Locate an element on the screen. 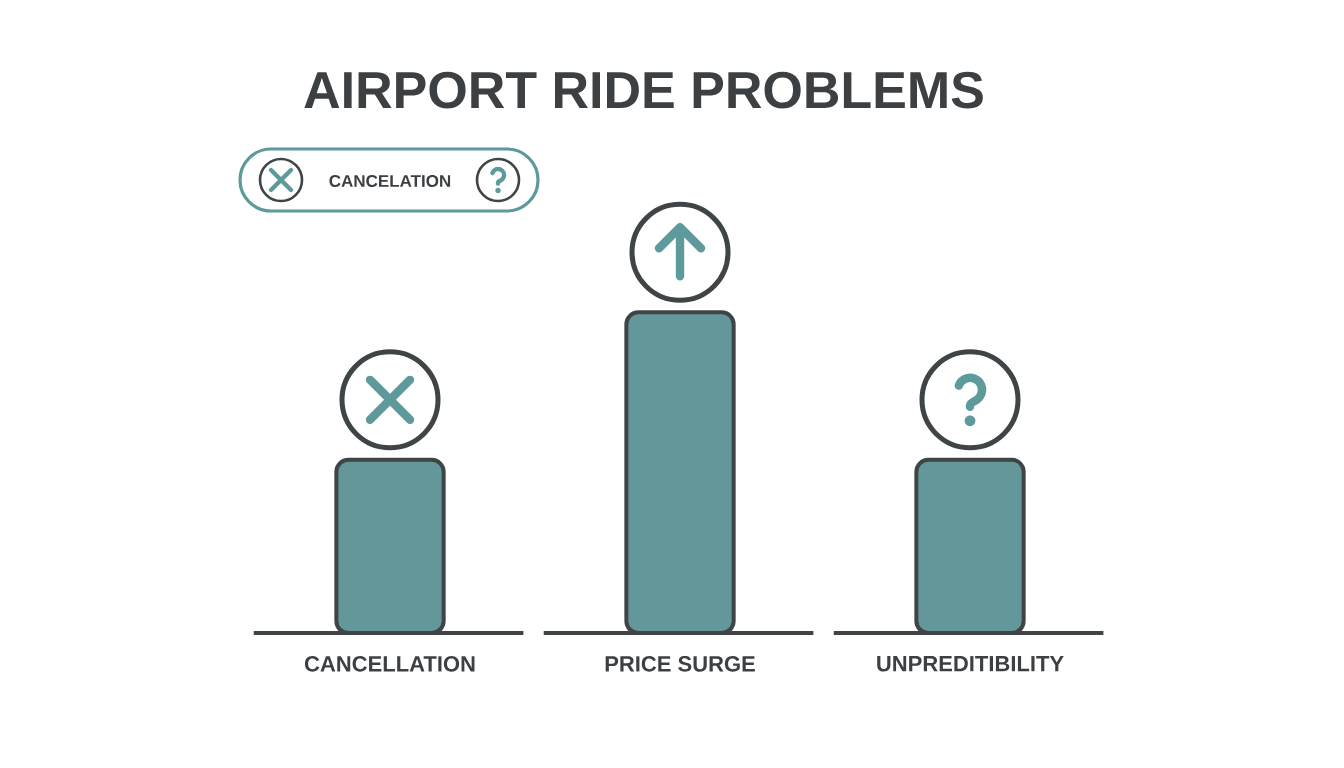  x-tick-label: PRICE SURGE is located at coordinates (680, 664).